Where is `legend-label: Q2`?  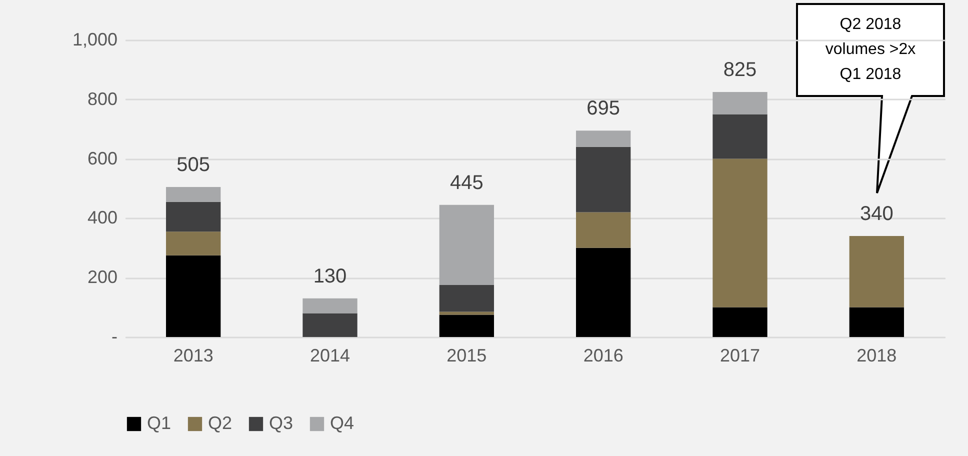
legend-label: Q2 is located at coordinates (220, 423).